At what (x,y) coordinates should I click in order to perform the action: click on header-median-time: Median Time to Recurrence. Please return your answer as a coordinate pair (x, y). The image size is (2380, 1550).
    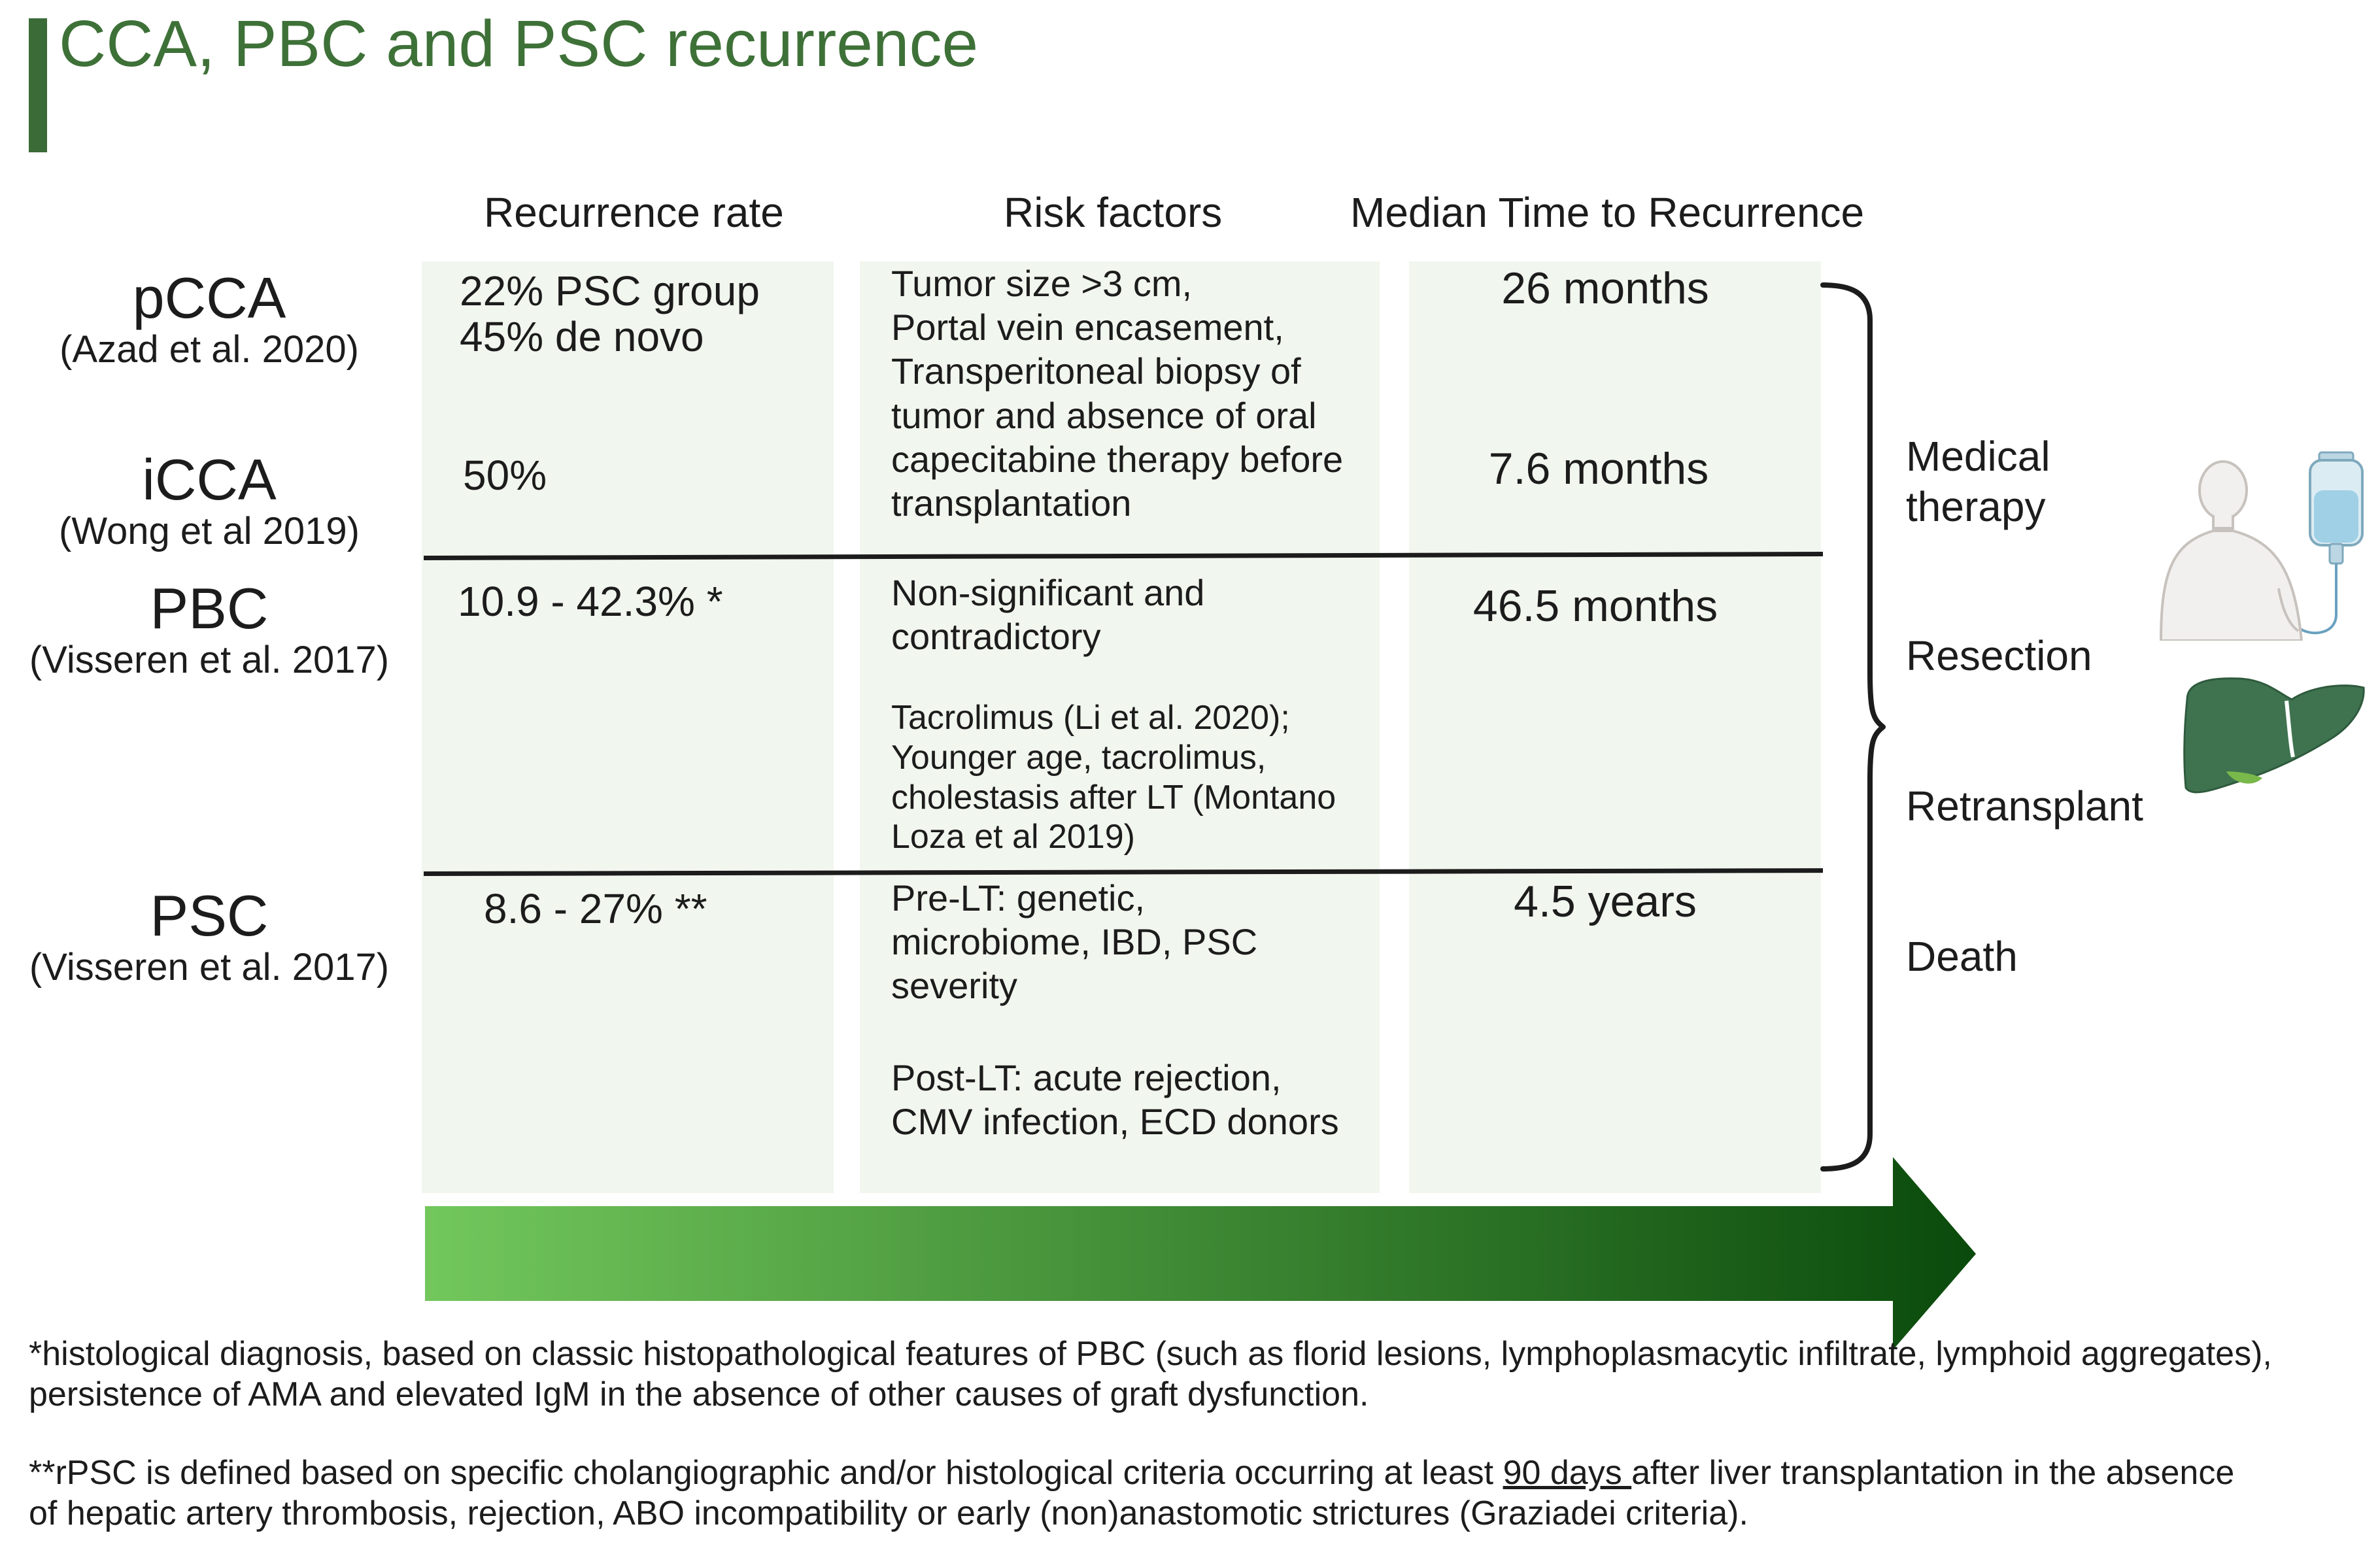
    Looking at the image, I should click on (1607, 212).